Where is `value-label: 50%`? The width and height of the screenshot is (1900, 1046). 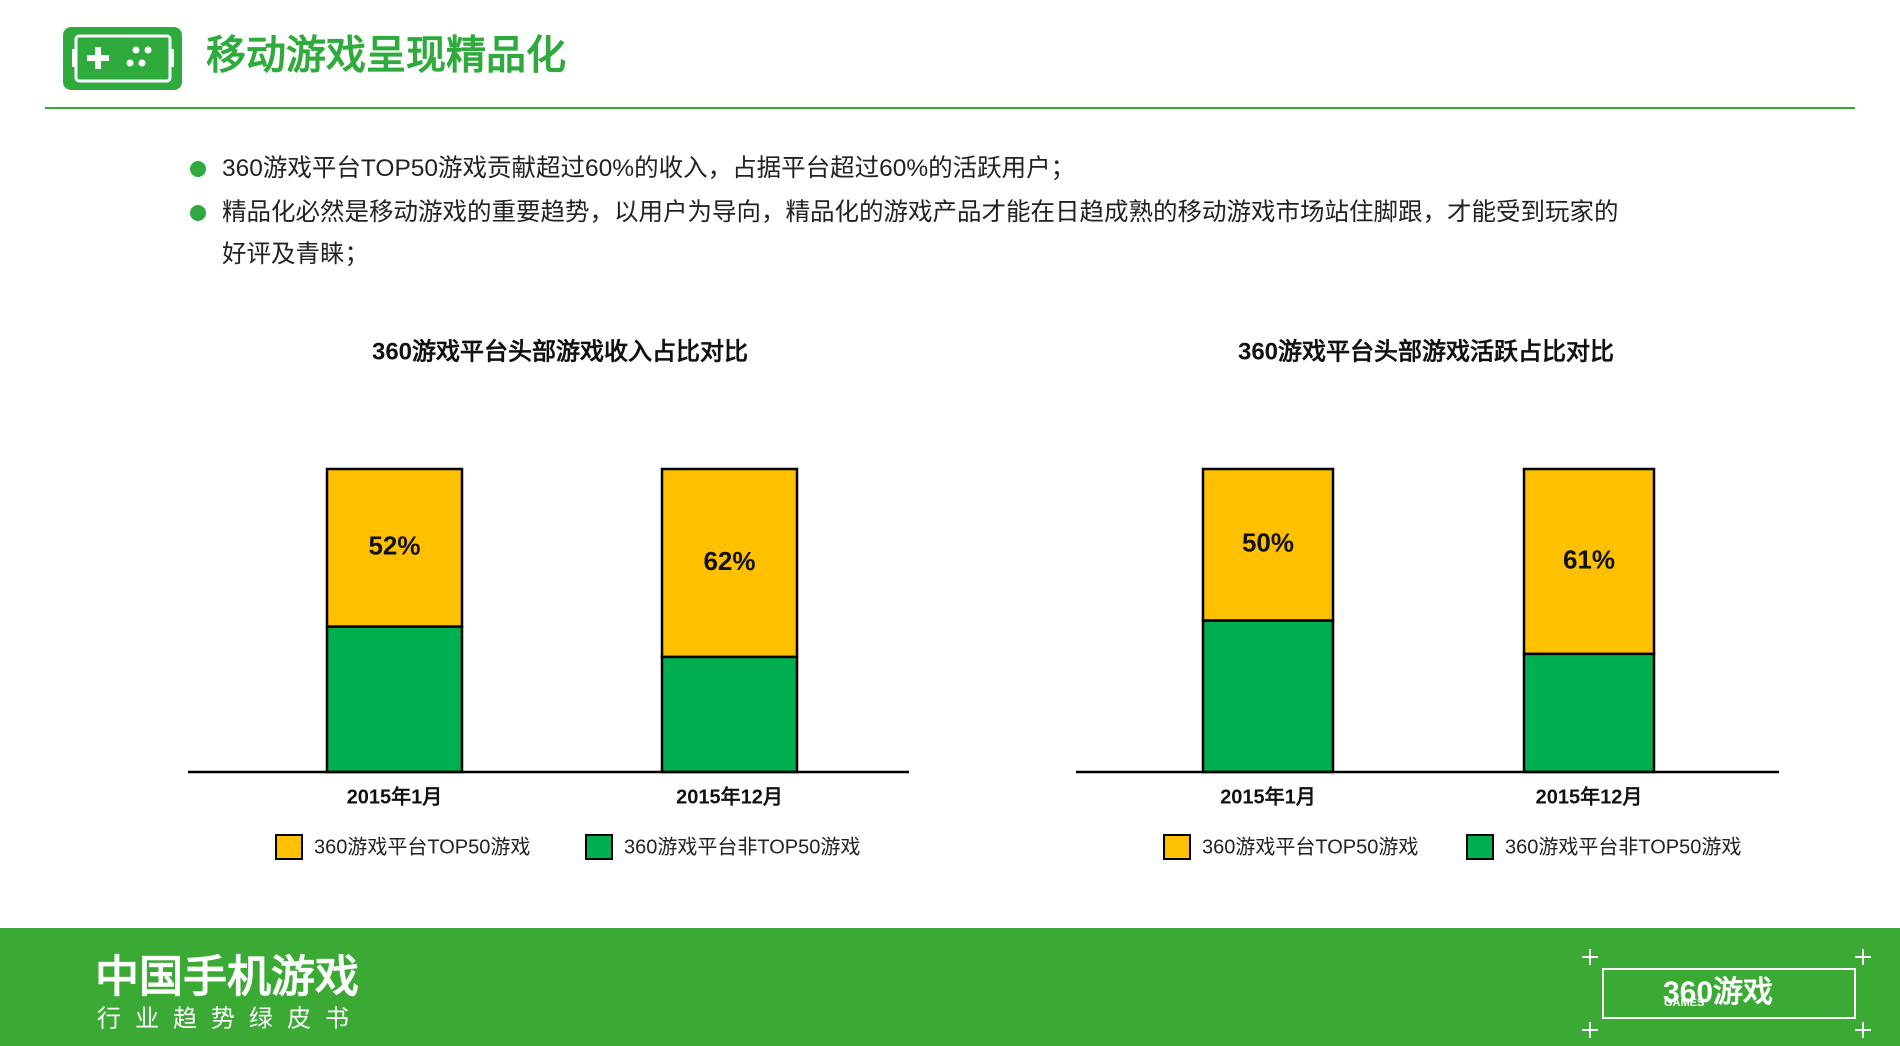 value-label: 50% is located at coordinates (1268, 543).